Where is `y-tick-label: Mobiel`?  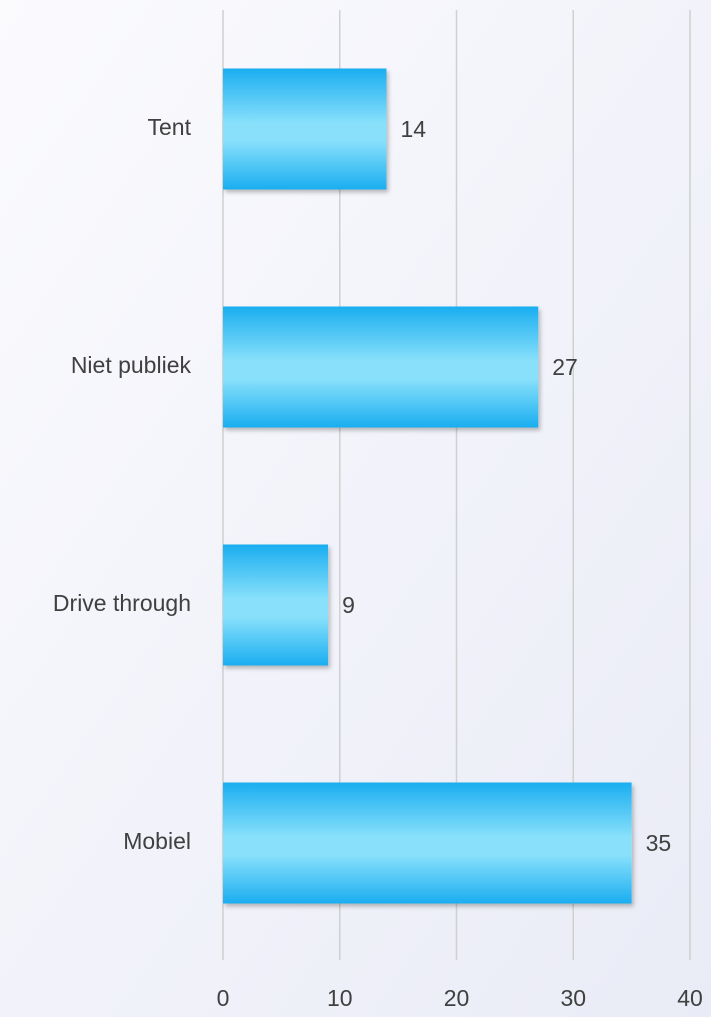
y-tick-label: Mobiel is located at coordinates (157, 841).